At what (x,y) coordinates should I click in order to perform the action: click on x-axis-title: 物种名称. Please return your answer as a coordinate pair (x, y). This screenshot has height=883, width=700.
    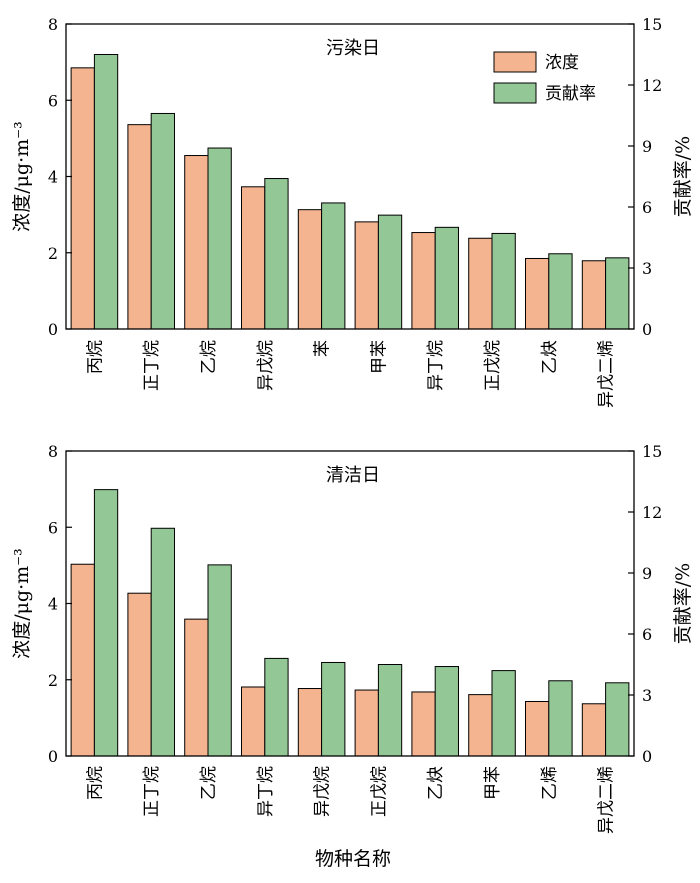
    Looking at the image, I should click on (353, 859).